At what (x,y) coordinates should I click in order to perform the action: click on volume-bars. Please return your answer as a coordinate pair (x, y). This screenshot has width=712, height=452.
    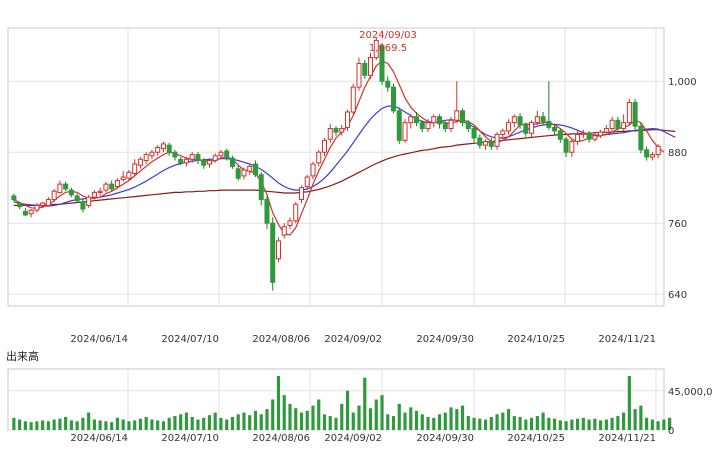
    Looking at the image, I should click on (342, 402).